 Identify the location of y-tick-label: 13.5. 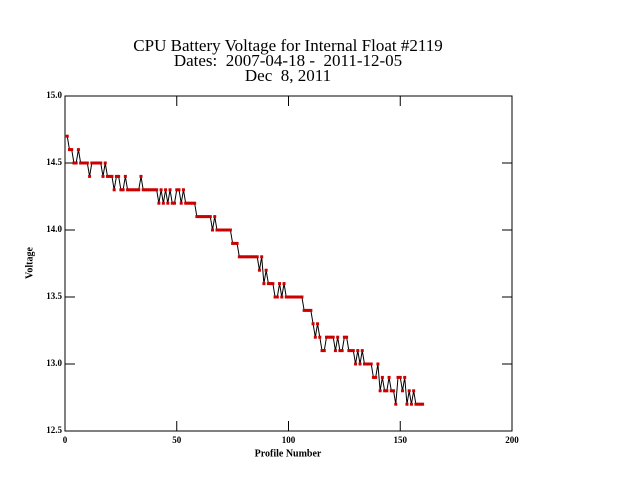
(54, 296).